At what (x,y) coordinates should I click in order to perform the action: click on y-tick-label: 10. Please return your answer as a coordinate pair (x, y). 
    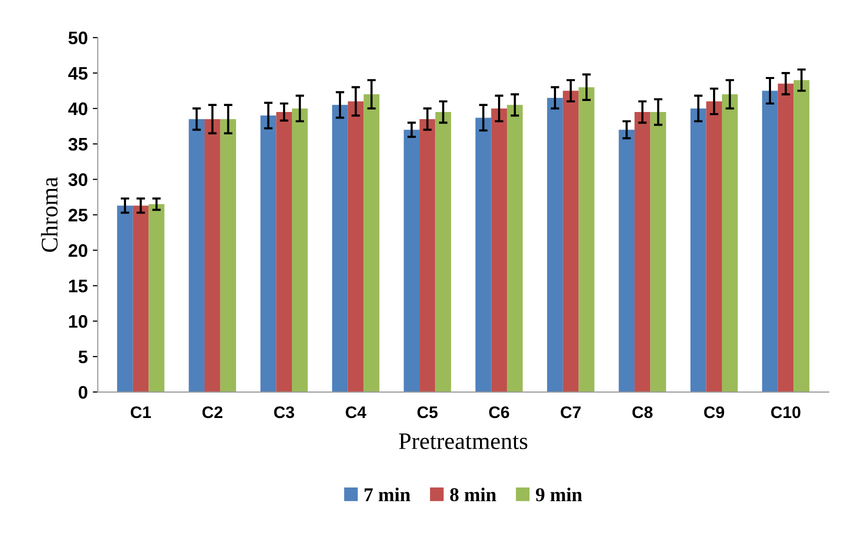
    Looking at the image, I should click on (78, 321).